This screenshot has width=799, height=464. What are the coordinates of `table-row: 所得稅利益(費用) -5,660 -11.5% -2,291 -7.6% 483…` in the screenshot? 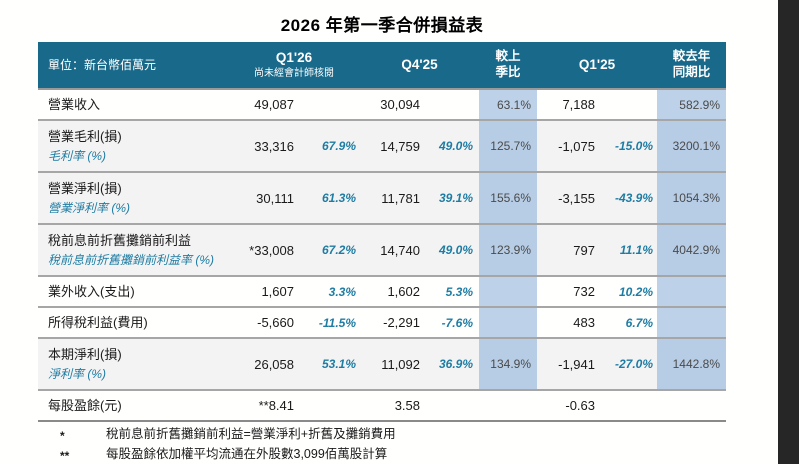 It's located at (382, 323).